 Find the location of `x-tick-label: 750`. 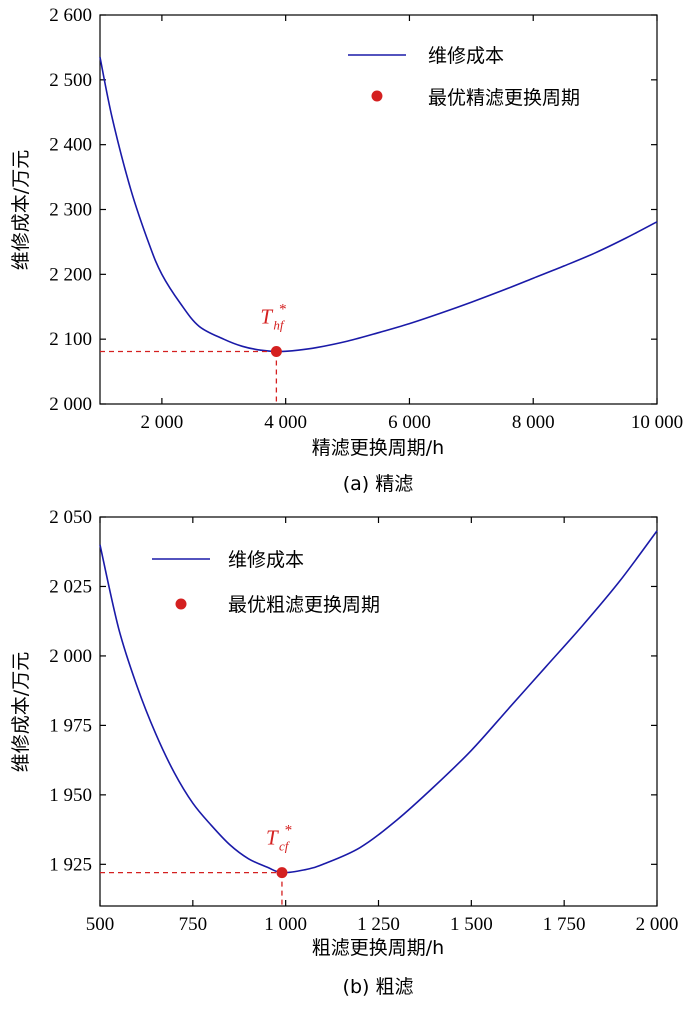

x-tick-label: 750 is located at coordinates (193, 924).